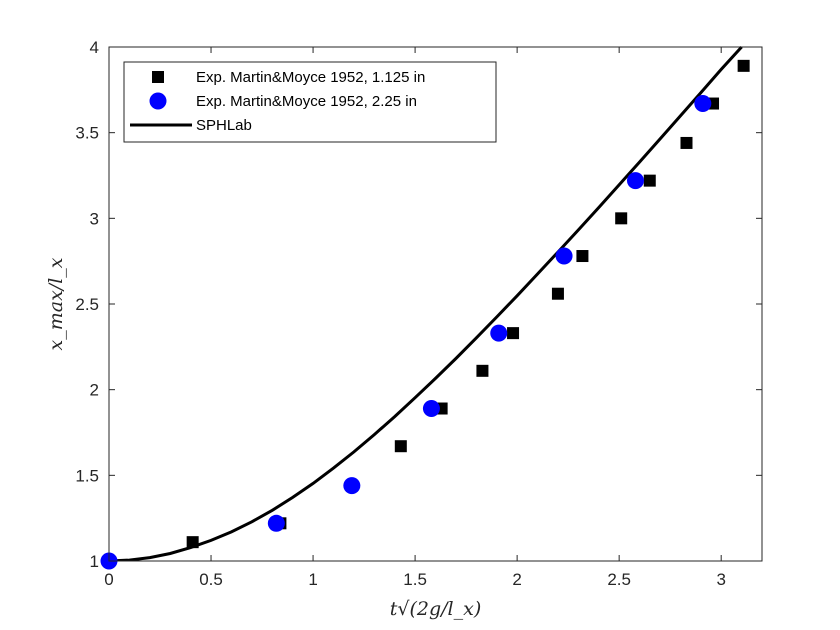  Describe the element at coordinates (415, 579) in the screenshot. I see `x-tick-label: 1.5` at that location.